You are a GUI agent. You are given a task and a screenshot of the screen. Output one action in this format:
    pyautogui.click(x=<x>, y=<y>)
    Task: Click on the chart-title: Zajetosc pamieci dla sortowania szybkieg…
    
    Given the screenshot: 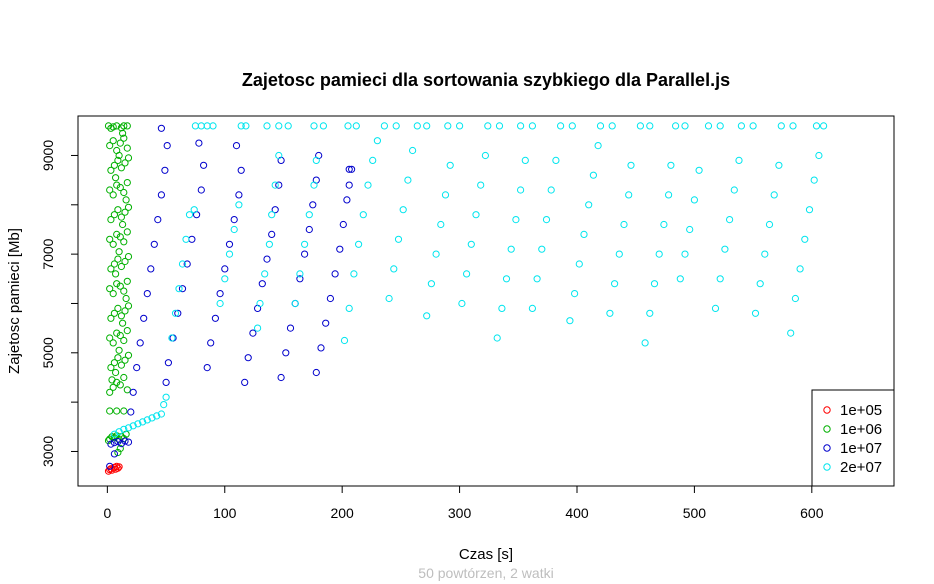 What is the action you would take?
    pyautogui.click(x=486, y=80)
    